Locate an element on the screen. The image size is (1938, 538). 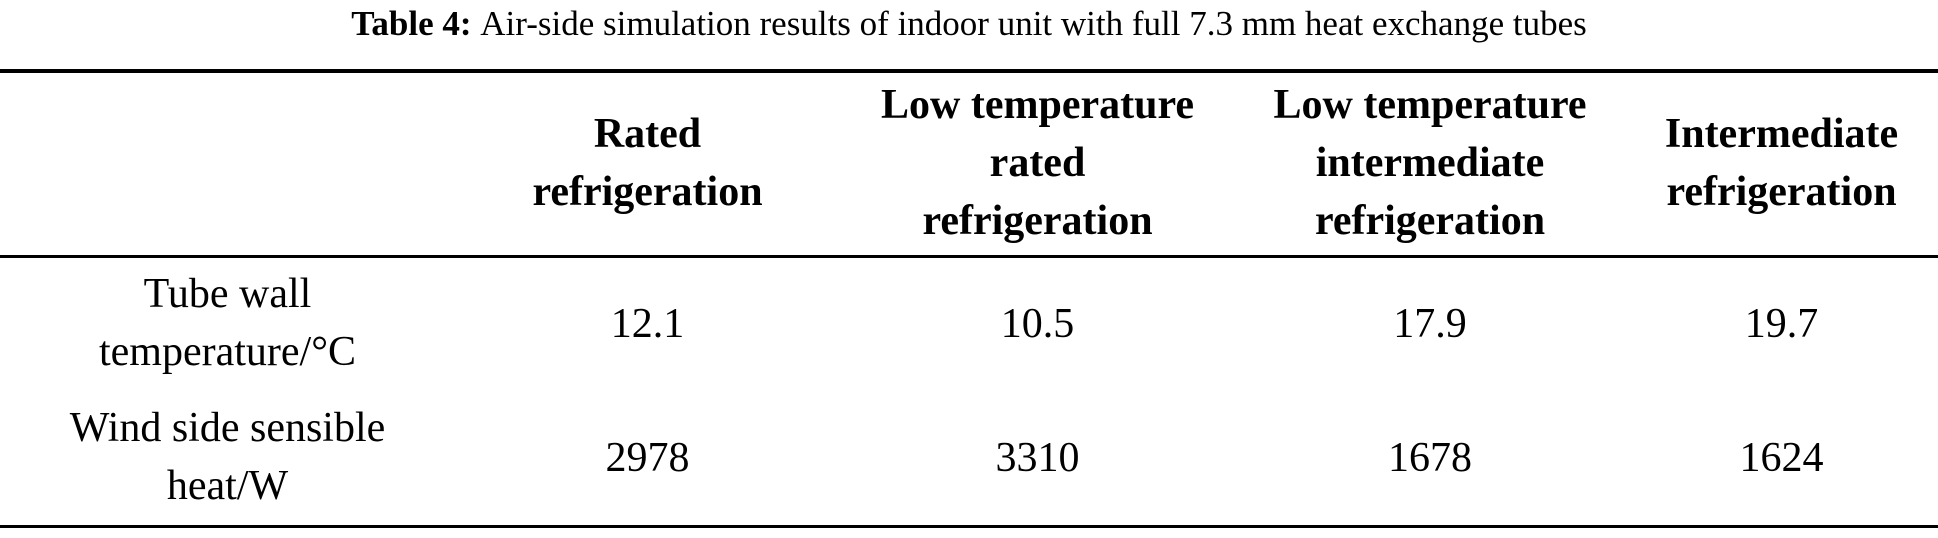
value-cell: 12.1 is located at coordinates (647, 324).